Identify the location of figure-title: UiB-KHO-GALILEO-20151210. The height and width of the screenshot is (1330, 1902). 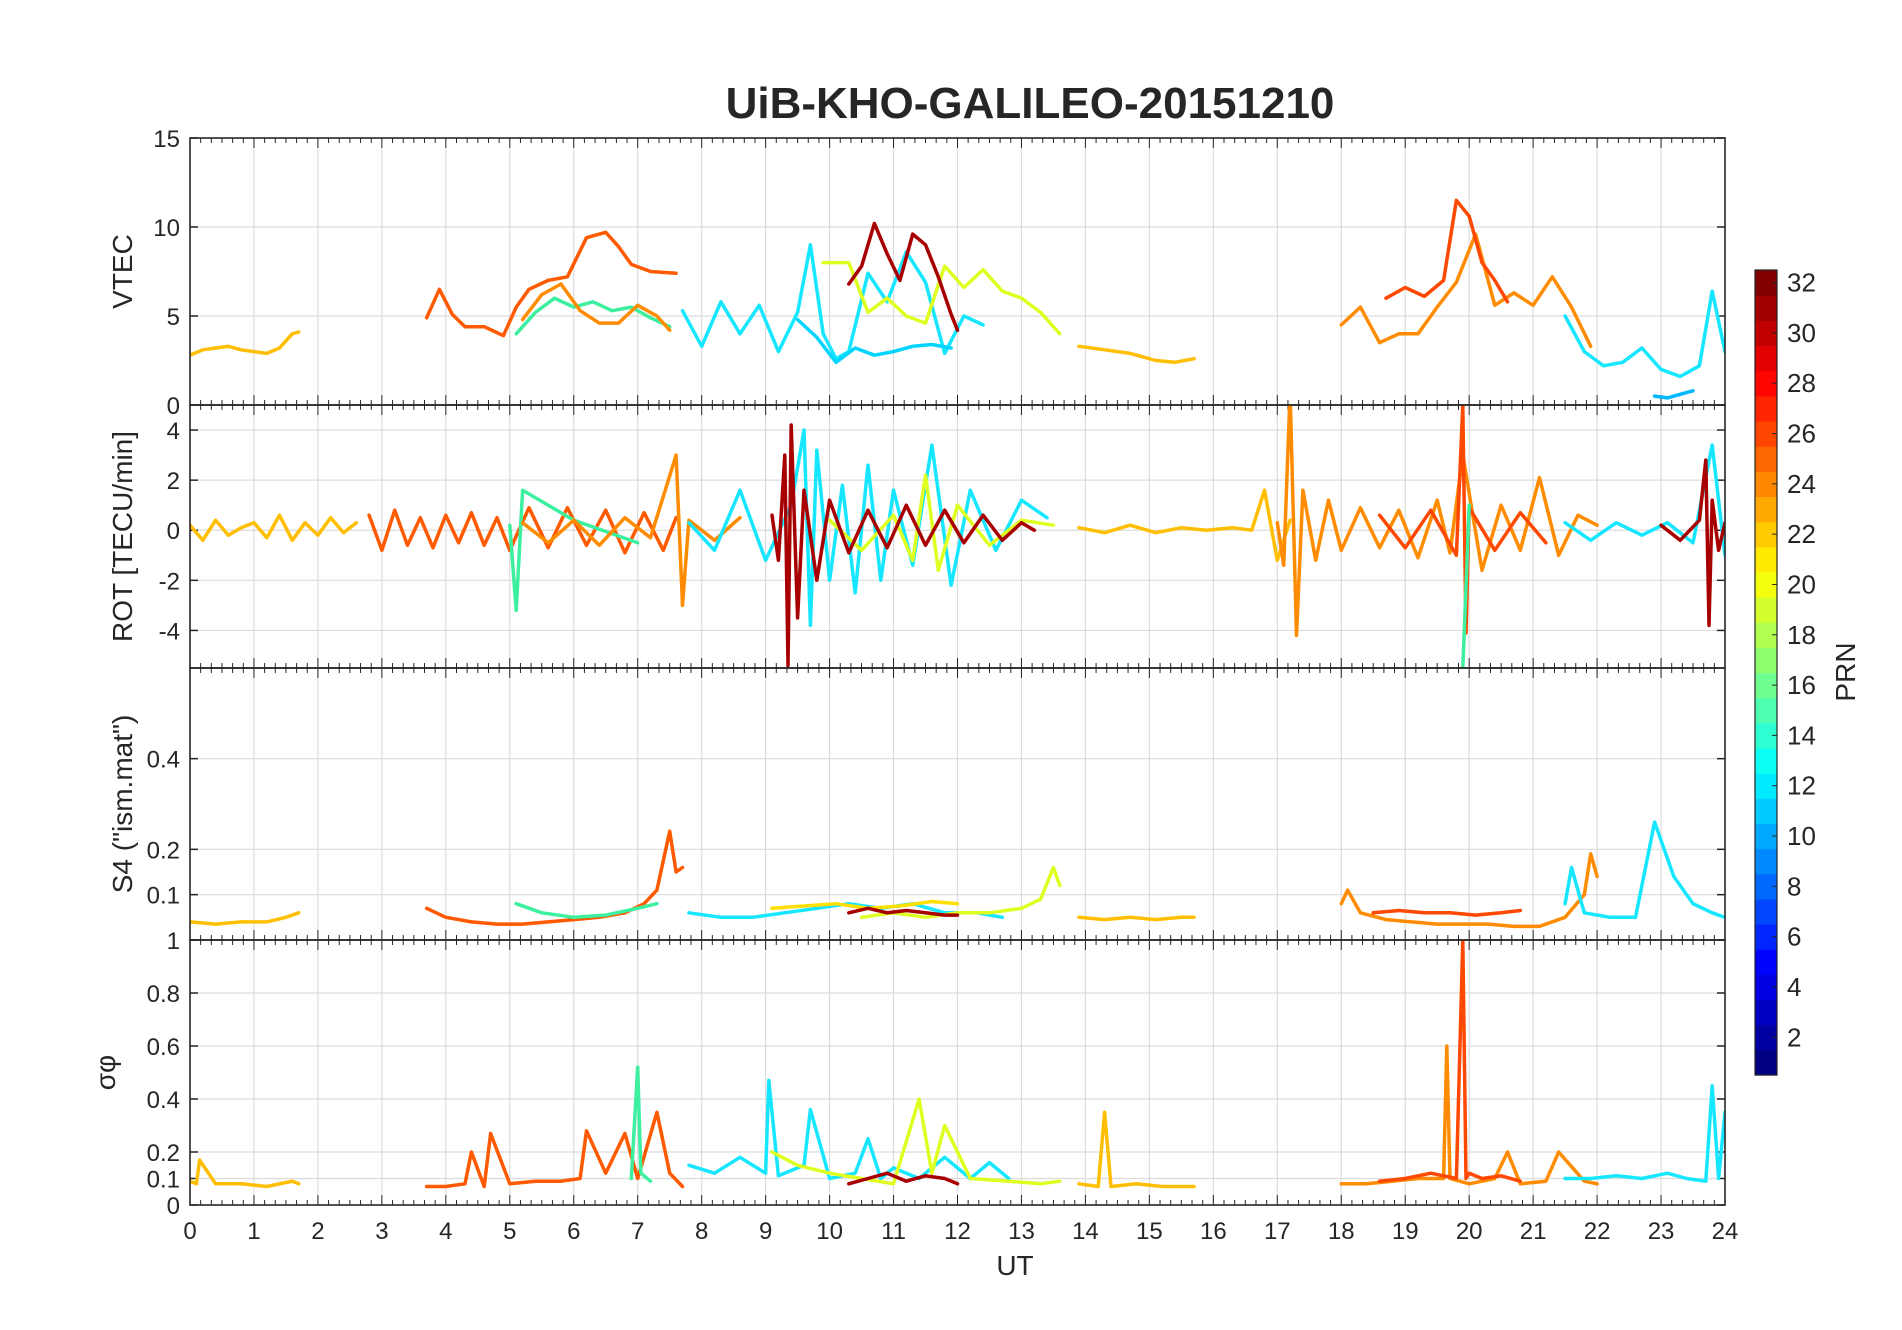
(1030, 103).